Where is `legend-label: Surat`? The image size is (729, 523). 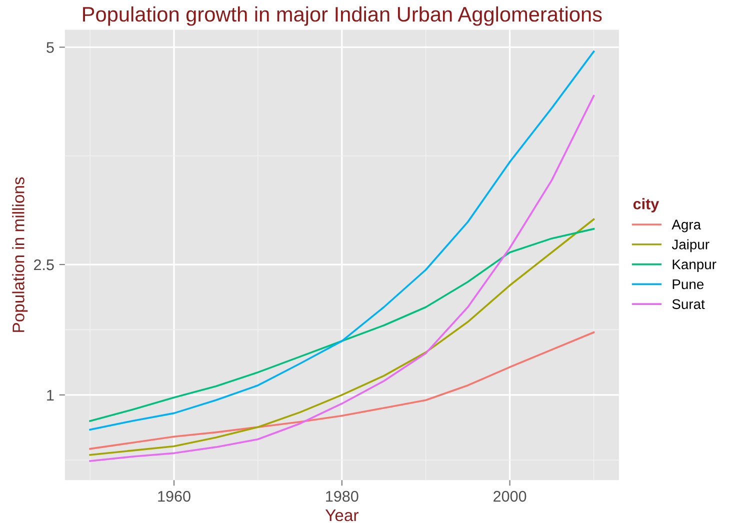 legend-label: Surat is located at coordinates (688, 304).